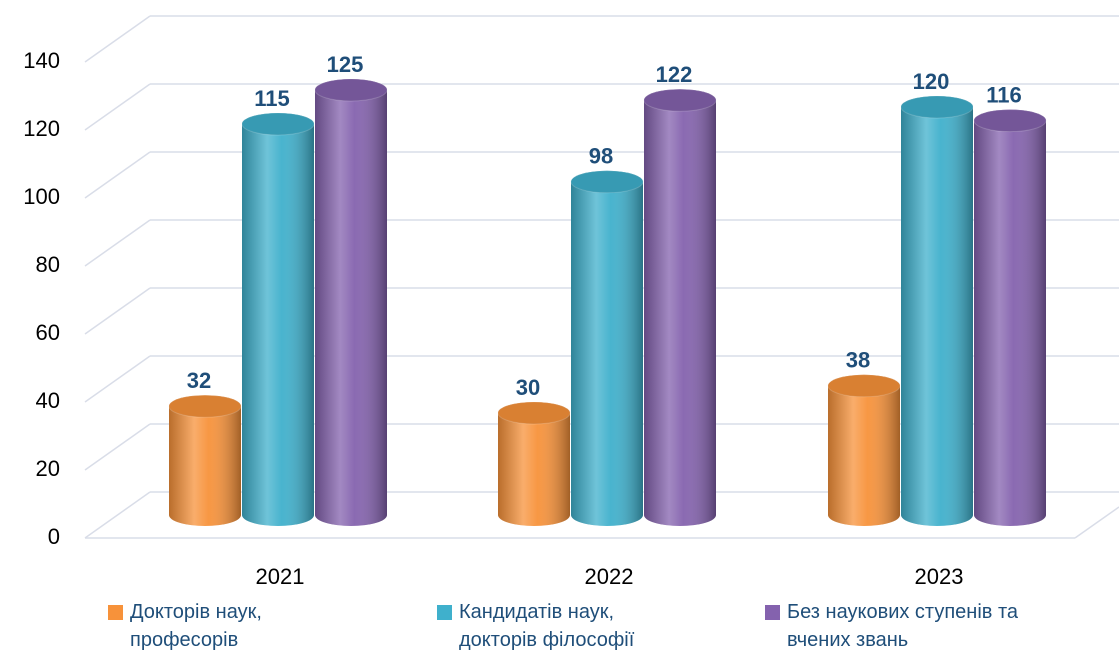 This screenshot has height=659, width=1119. What do you see at coordinates (1004, 94) in the screenshot?
I see `value-label: 116` at bounding box center [1004, 94].